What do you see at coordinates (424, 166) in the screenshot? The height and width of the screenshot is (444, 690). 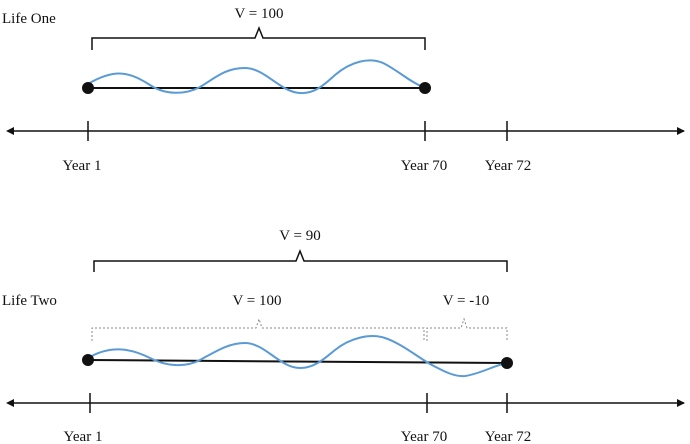 I see `life-one-tick-label-year-70: Year 70` at bounding box center [424, 166].